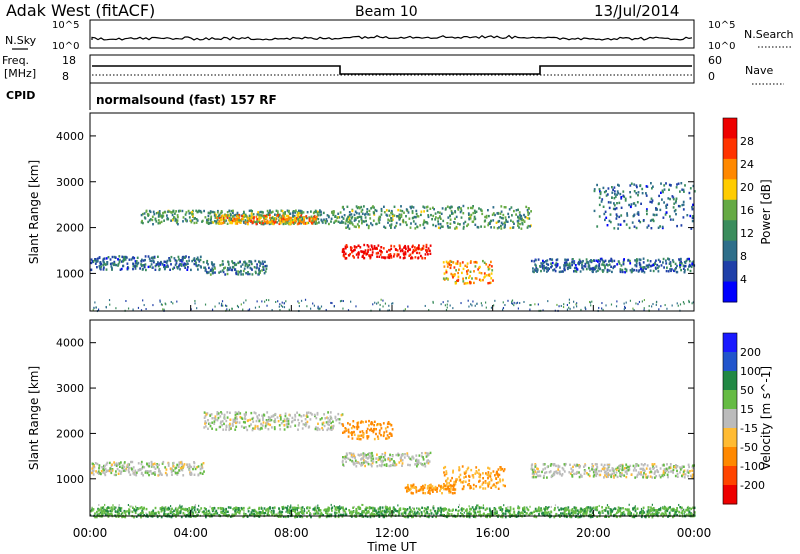  Describe the element at coordinates (92, 507) in the screenshot. I see `velocity-noise-pixel` at that location.